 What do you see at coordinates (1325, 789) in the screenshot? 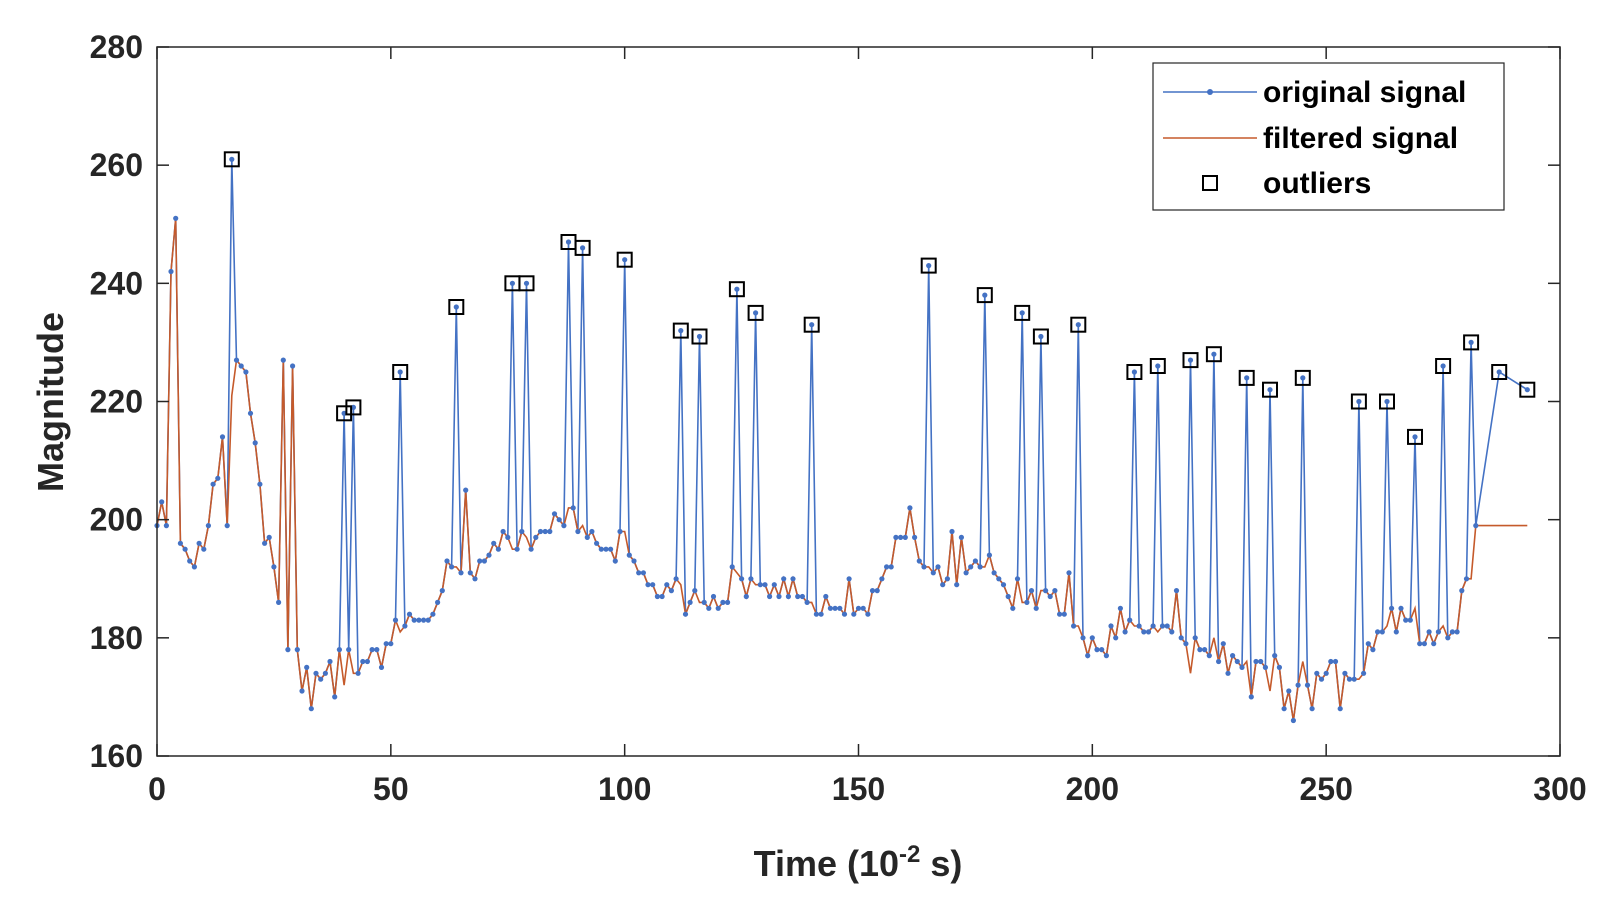
I see `x-tick-label: 250` at bounding box center [1325, 789].